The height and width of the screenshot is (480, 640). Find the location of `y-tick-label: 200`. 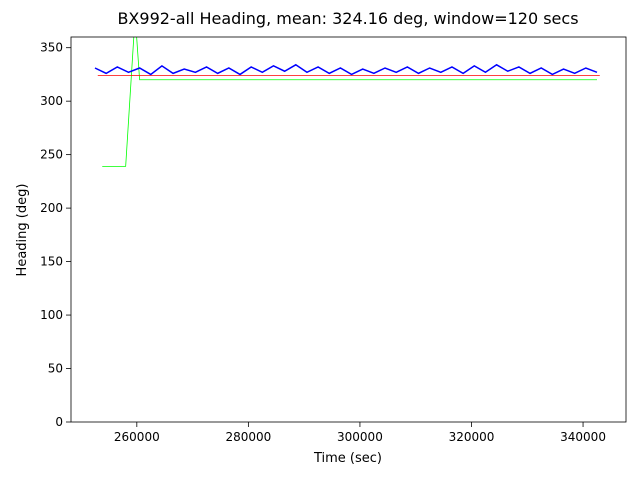

y-tick-label: 200 is located at coordinates (51, 208).